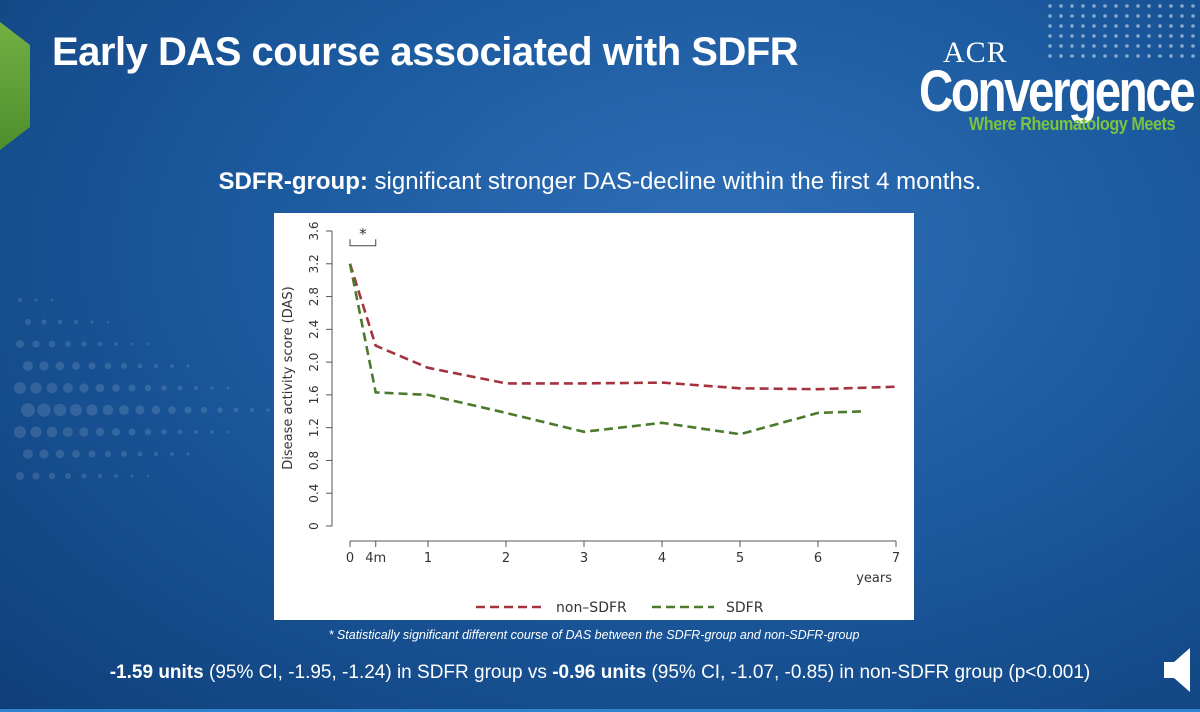  I want to click on x-tick-label: 4m, so click(375, 558).